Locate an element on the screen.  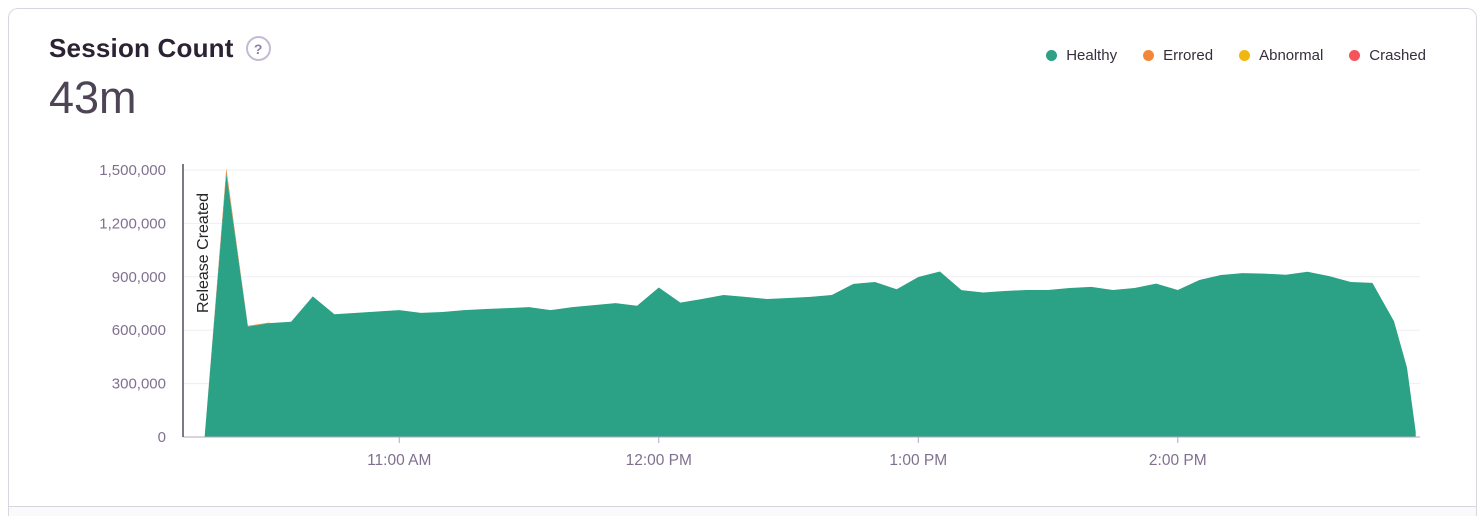
legend-item-errored: Errored is located at coordinates (1178, 55).